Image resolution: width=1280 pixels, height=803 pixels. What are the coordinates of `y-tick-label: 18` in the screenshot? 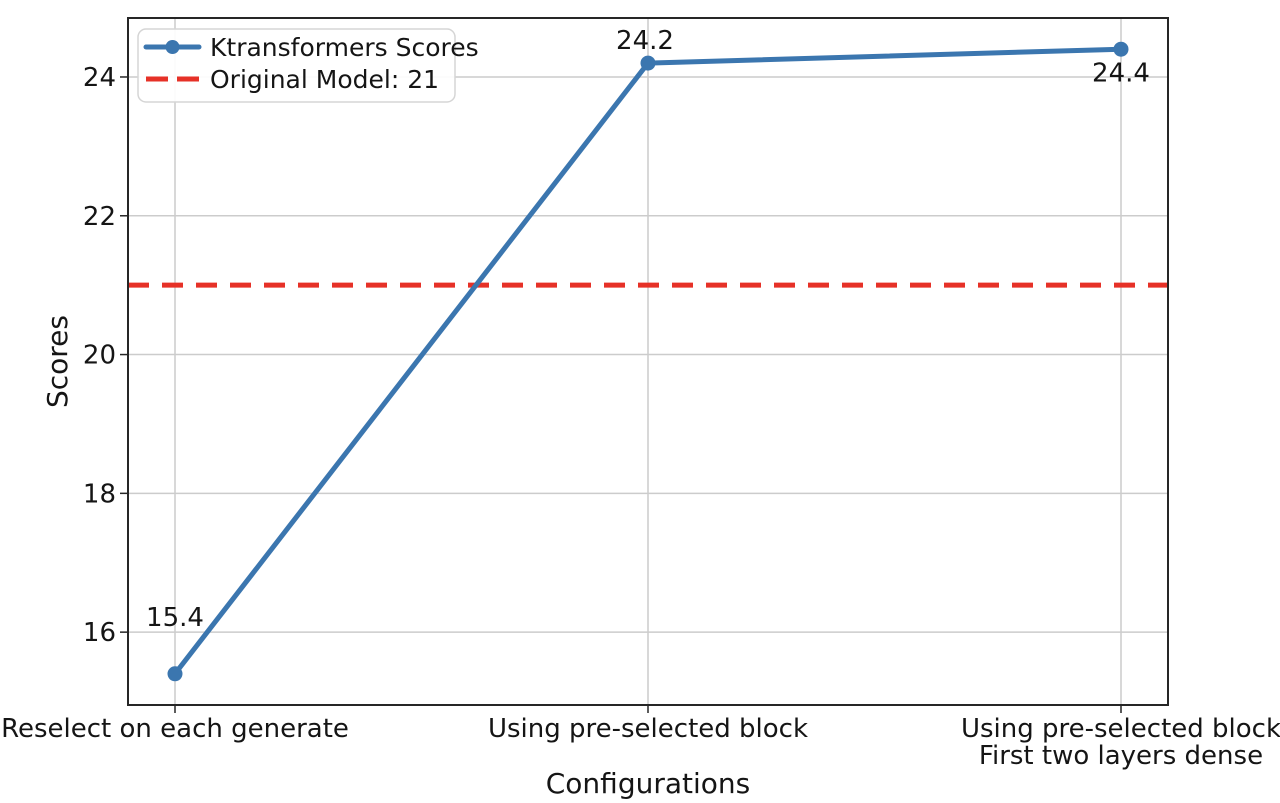 It's located at (99, 494).